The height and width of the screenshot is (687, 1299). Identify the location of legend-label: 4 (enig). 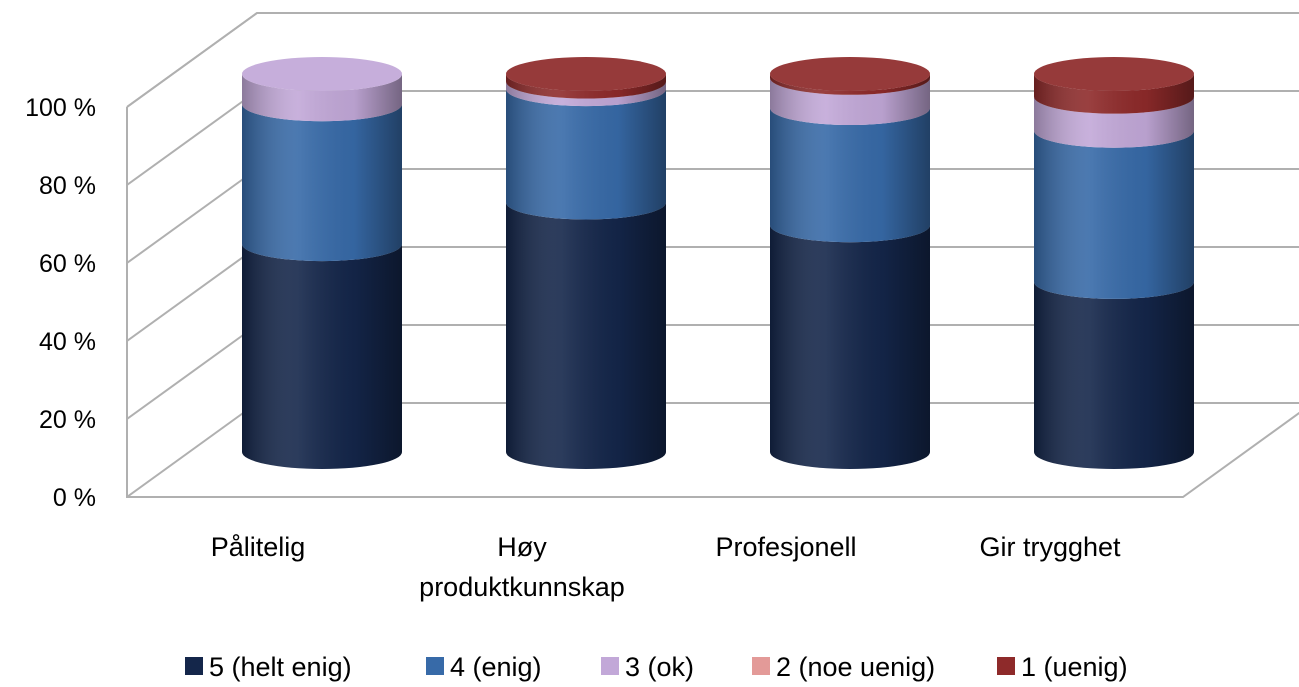
(496, 667).